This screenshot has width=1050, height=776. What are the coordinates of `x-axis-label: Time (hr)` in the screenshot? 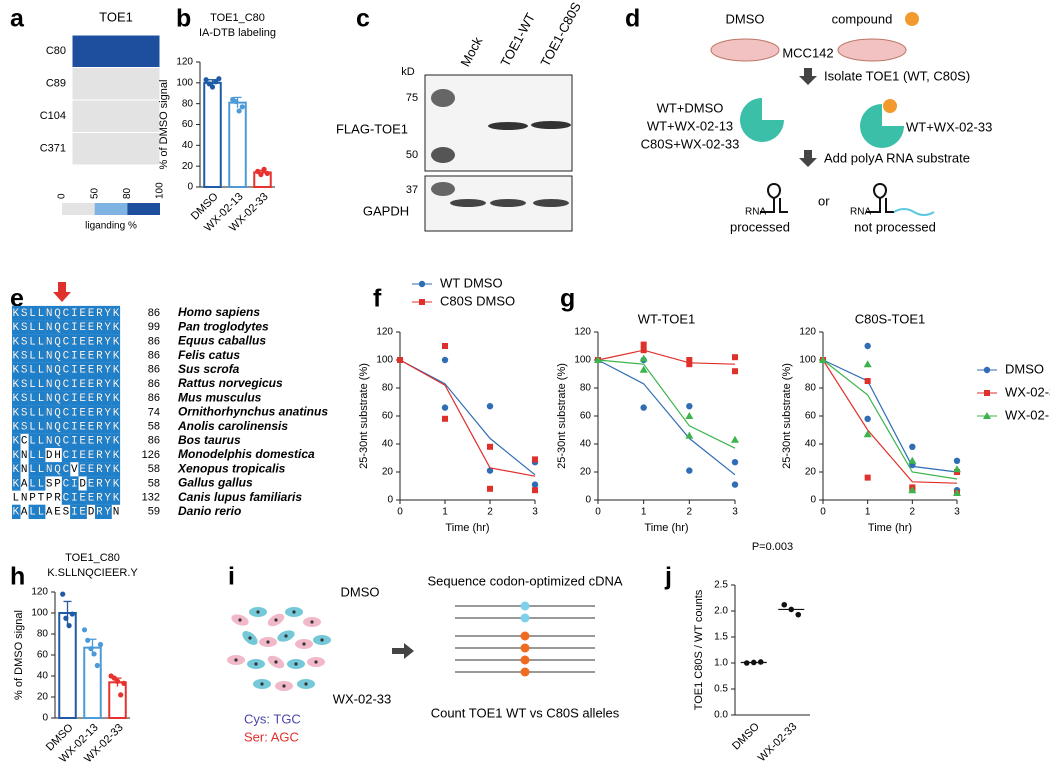 It's located at (467, 528).